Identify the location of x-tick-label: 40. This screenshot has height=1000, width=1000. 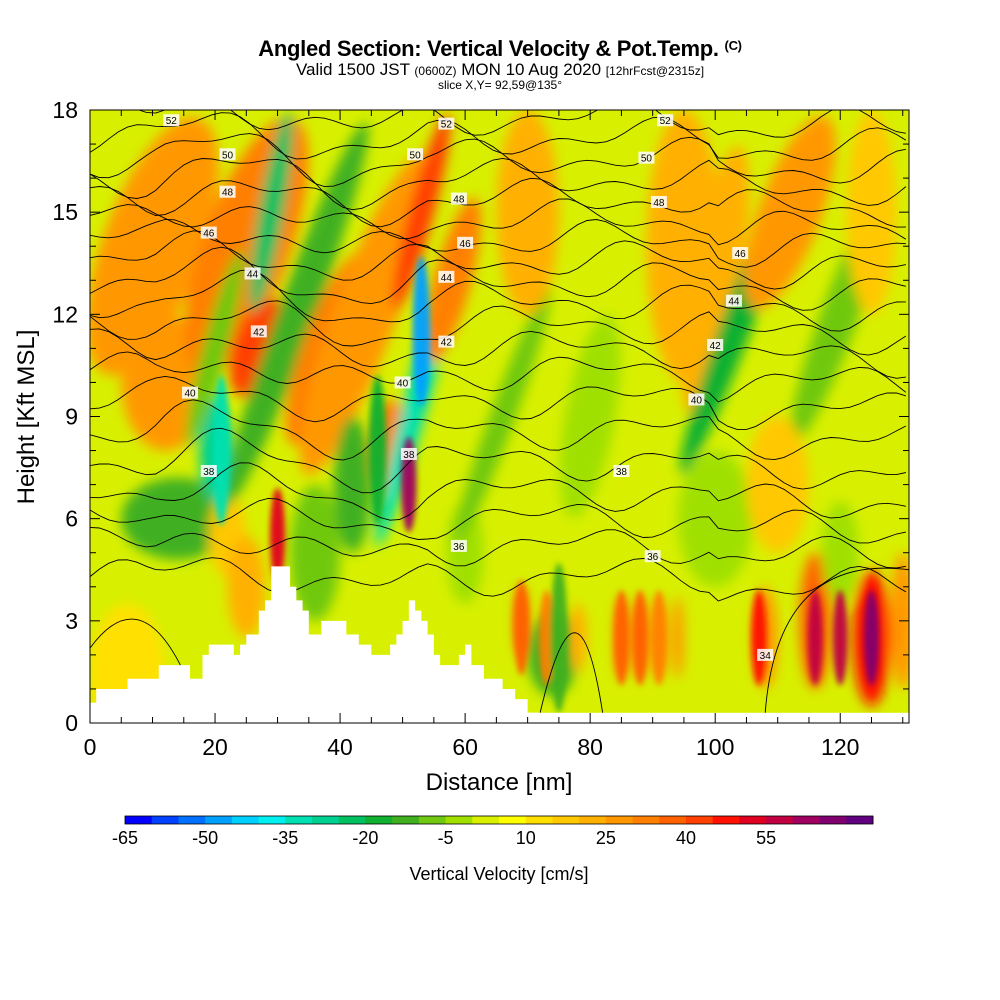
(340, 747).